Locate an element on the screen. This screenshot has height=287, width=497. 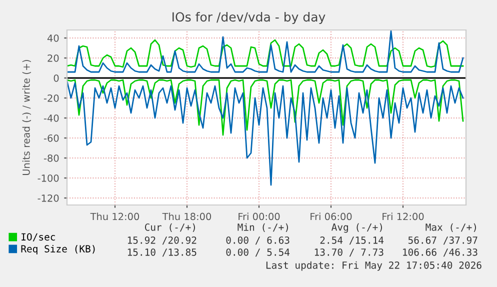
y-tick-label: 0 is located at coordinates (56, 78).